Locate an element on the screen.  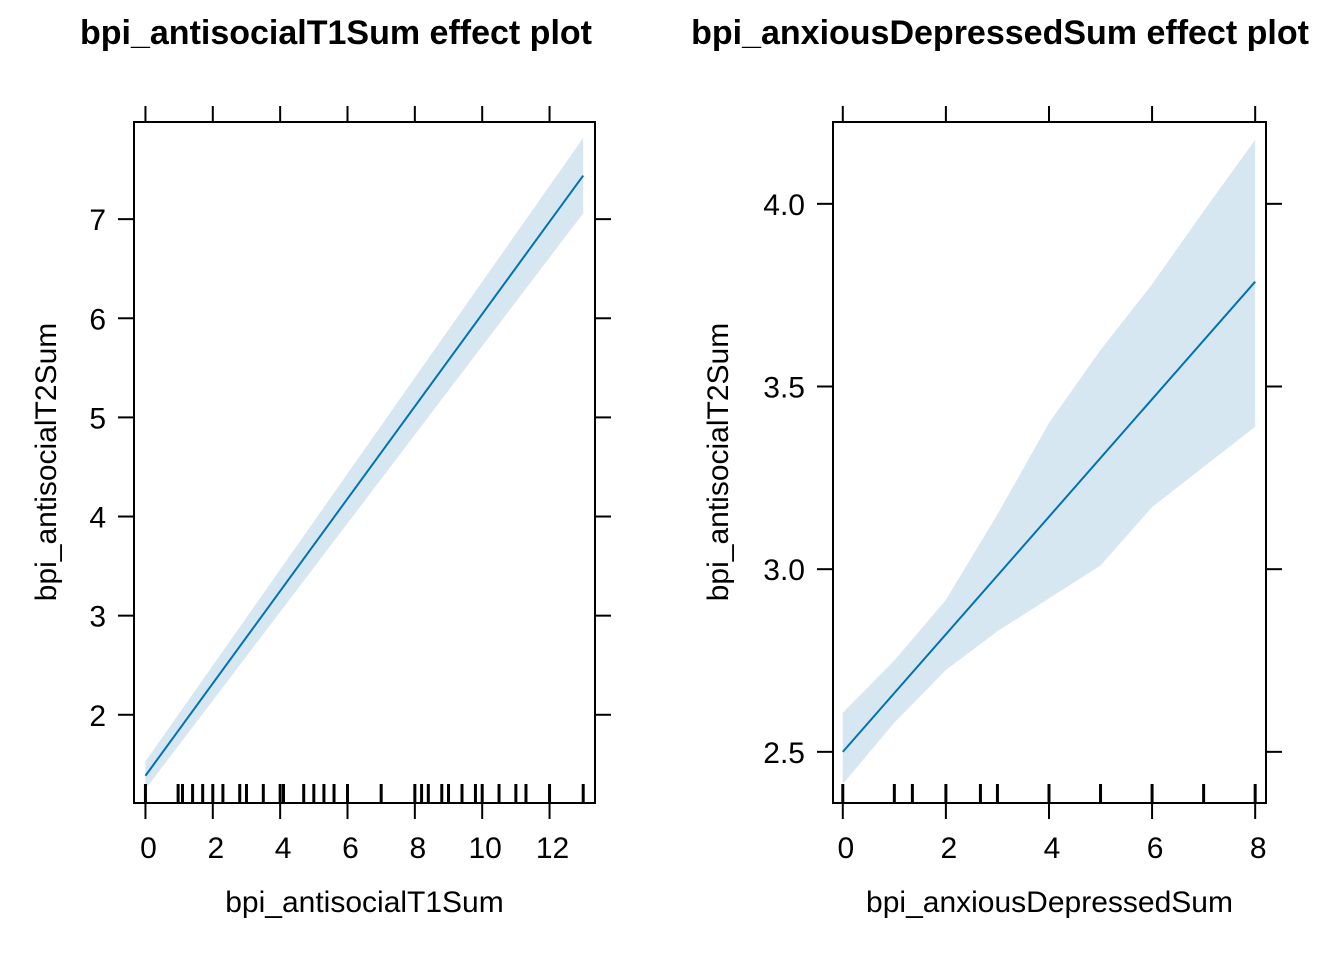
chart-title: bpi_anxiousDepressedSum effect plot is located at coordinates (1000, 33).